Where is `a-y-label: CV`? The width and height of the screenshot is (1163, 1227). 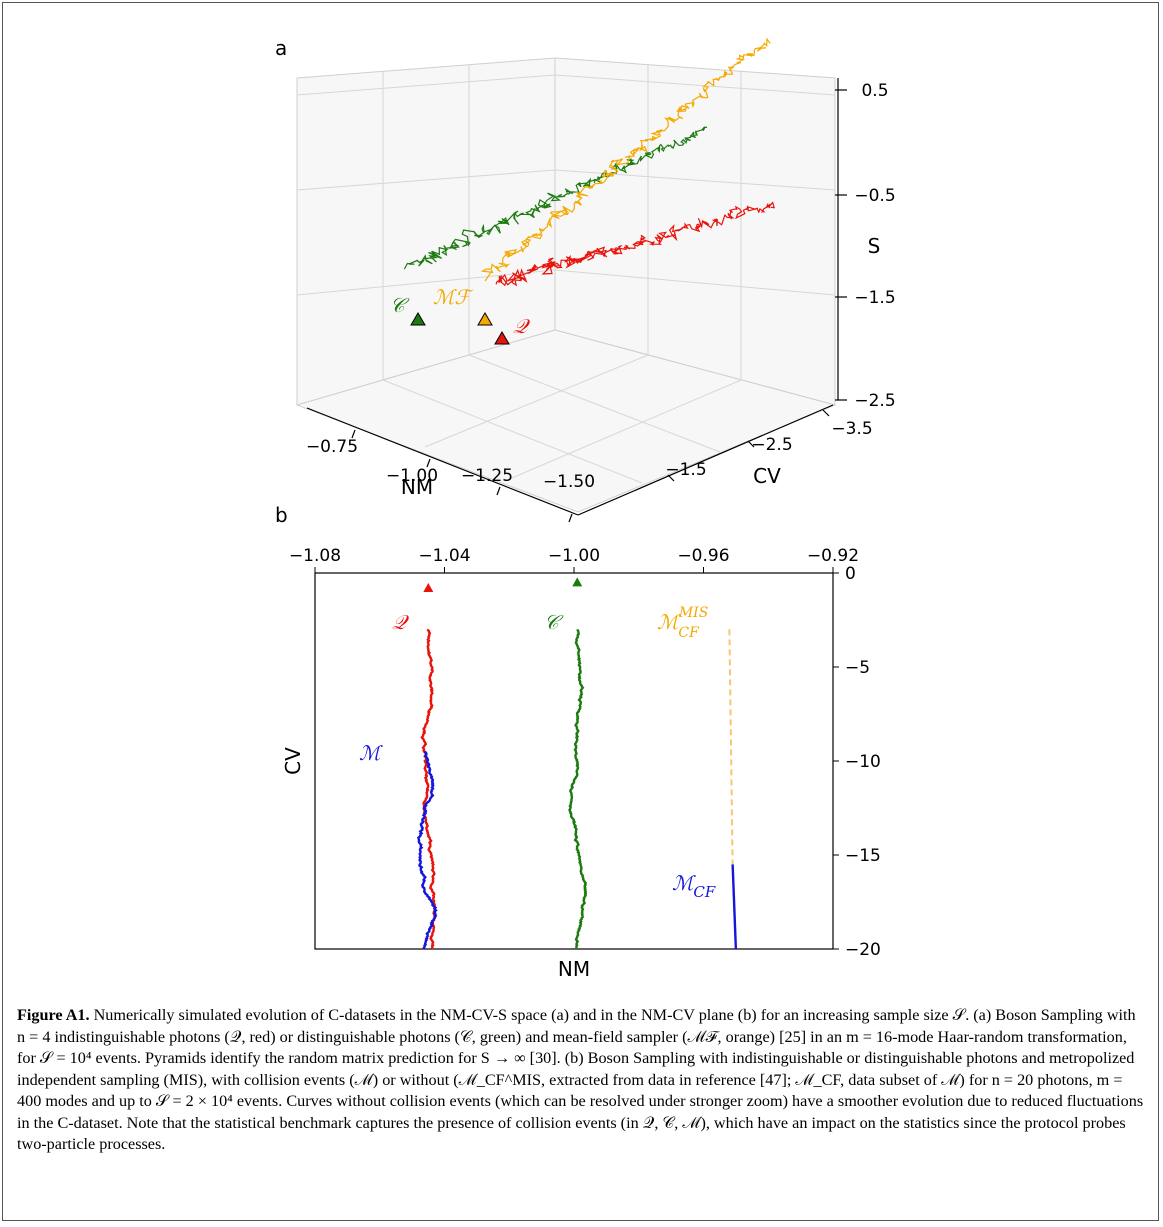
a-y-label: CV is located at coordinates (767, 476).